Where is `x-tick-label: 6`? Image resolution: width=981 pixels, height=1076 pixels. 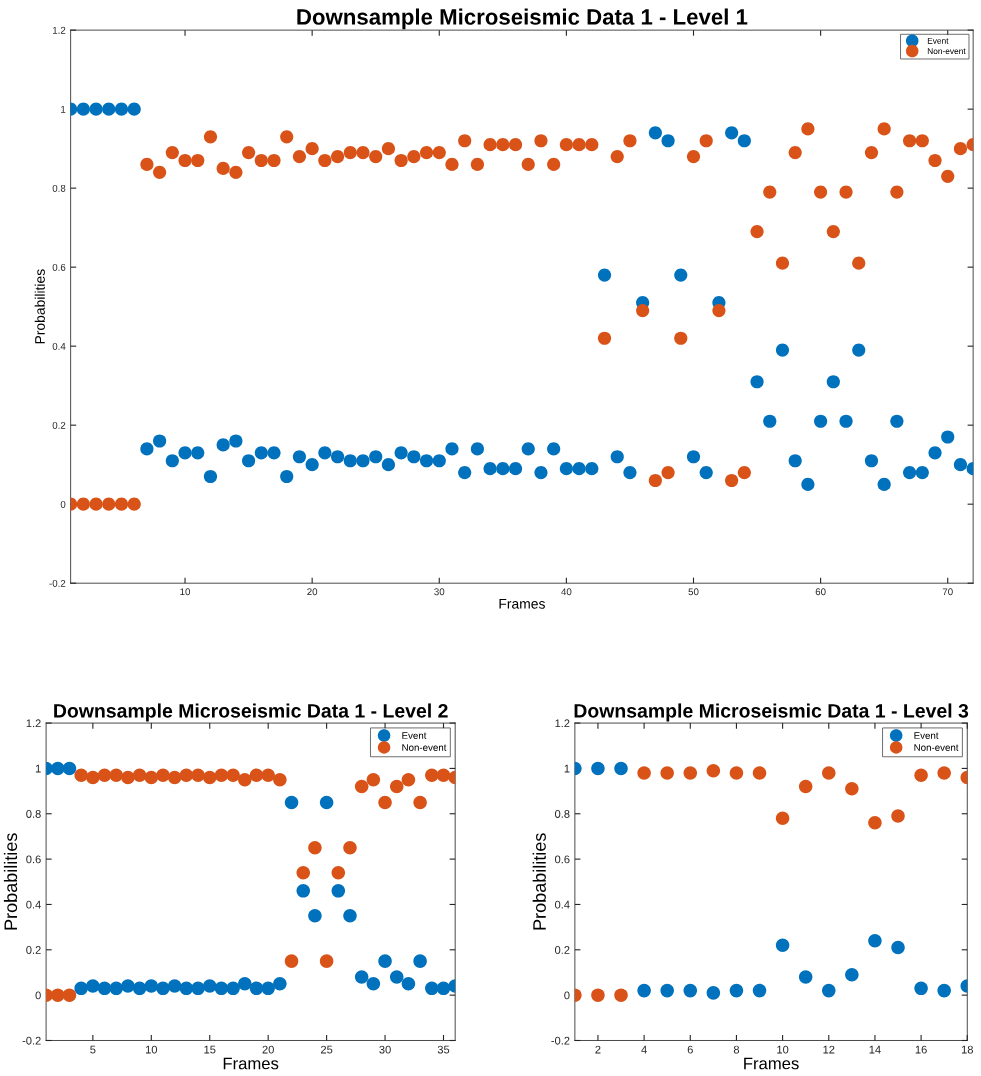 x-tick-label: 6 is located at coordinates (690, 1049).